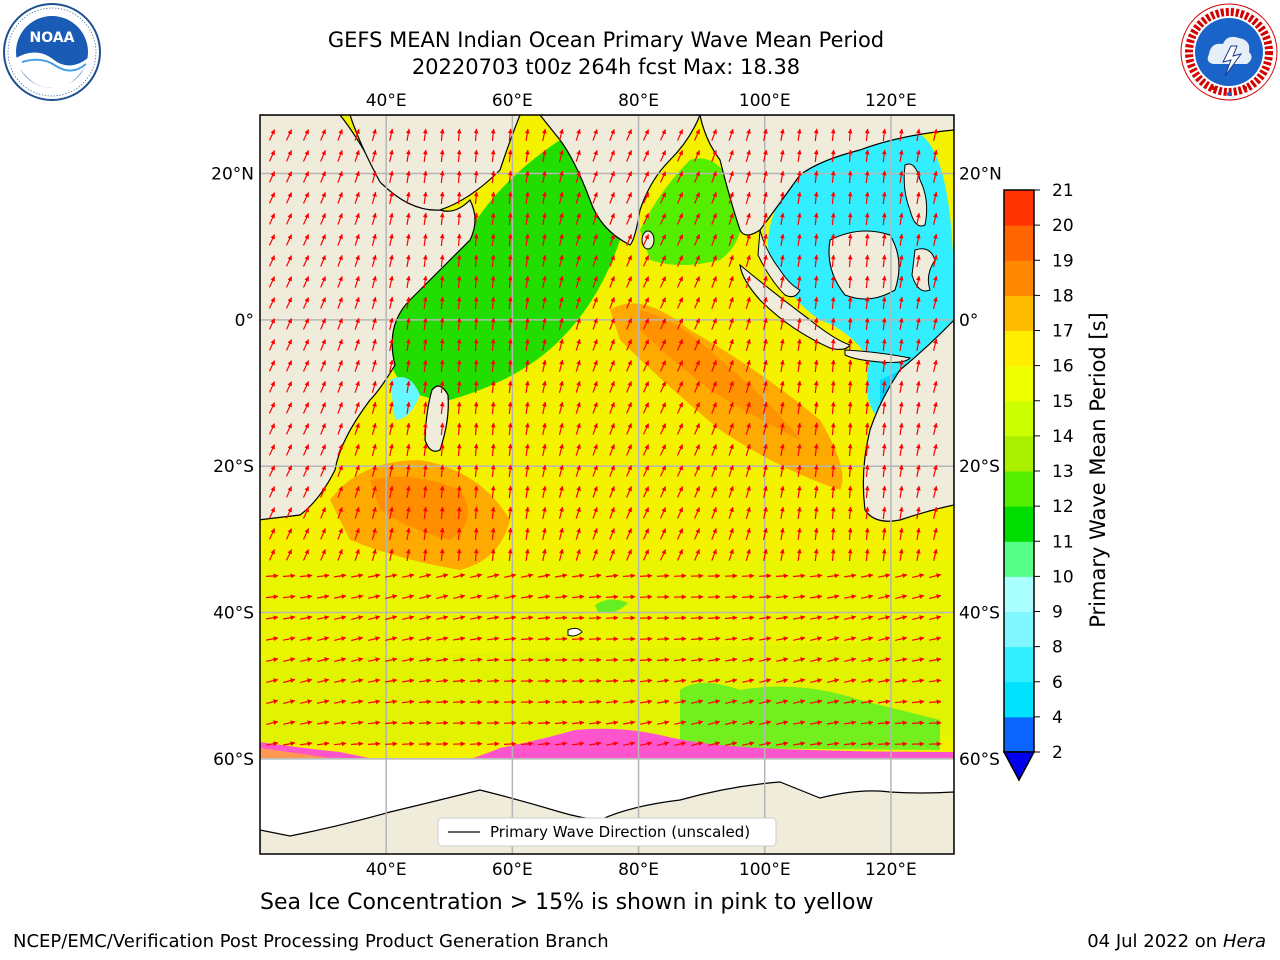 This screenshot has height=960, width=1280. Describe the element at coordinates (512, 870) in the screenshot. I see `lon-tick-label-bottom: 60°E` at that location.